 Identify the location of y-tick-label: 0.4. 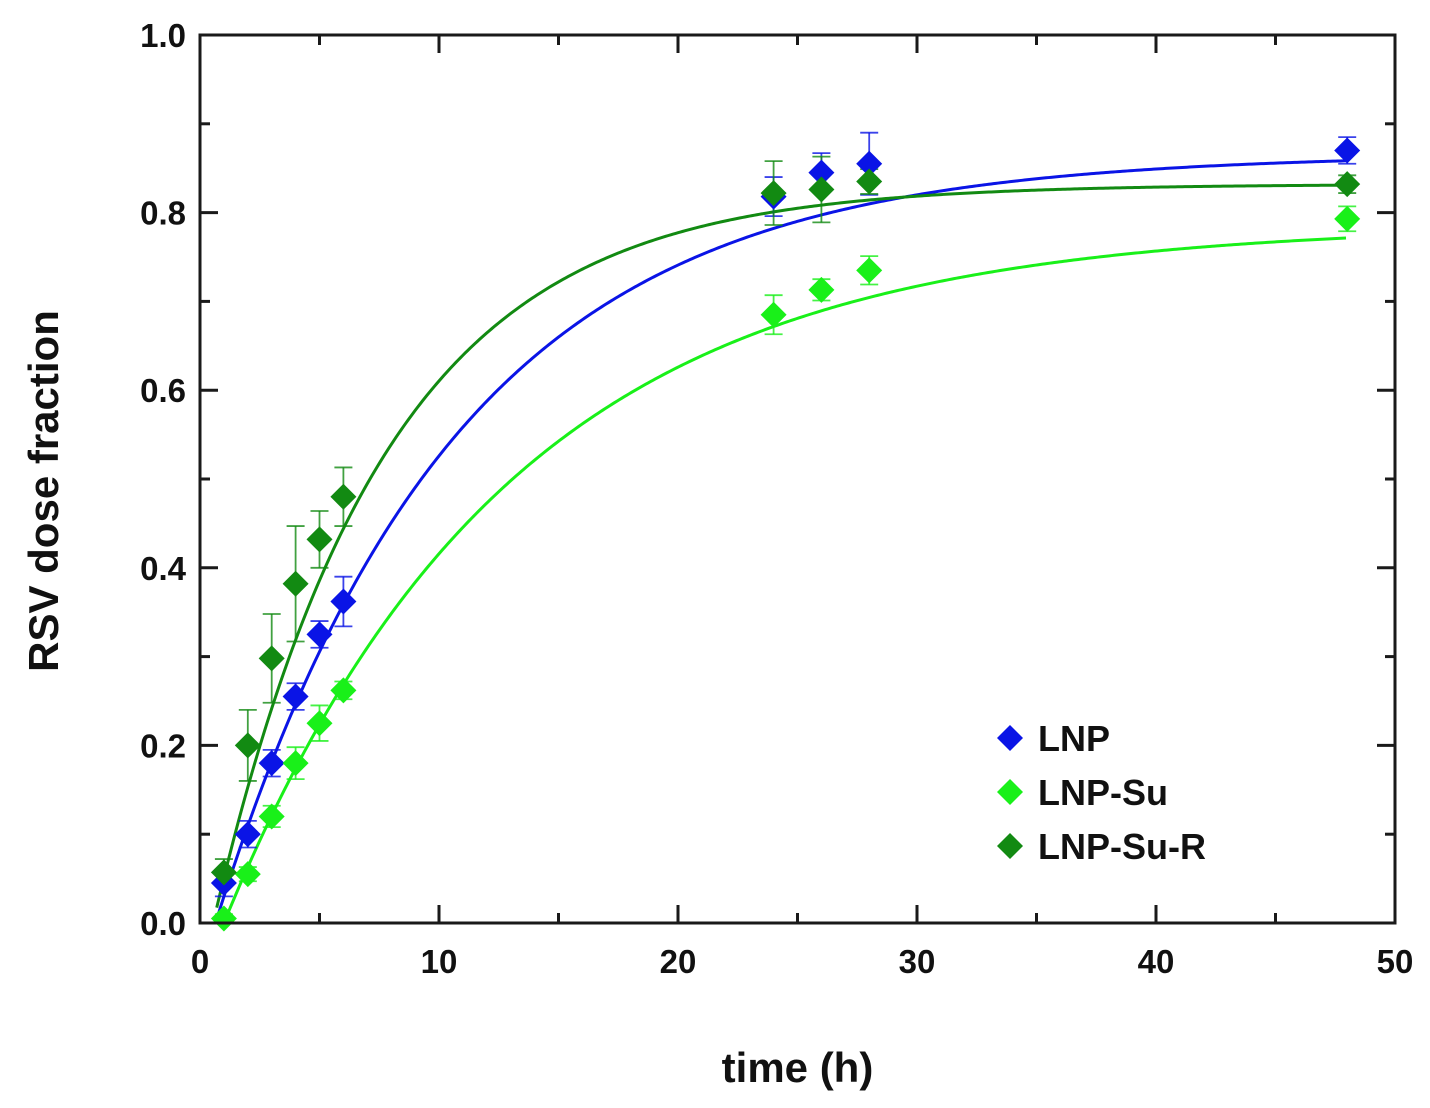
(163, 568).